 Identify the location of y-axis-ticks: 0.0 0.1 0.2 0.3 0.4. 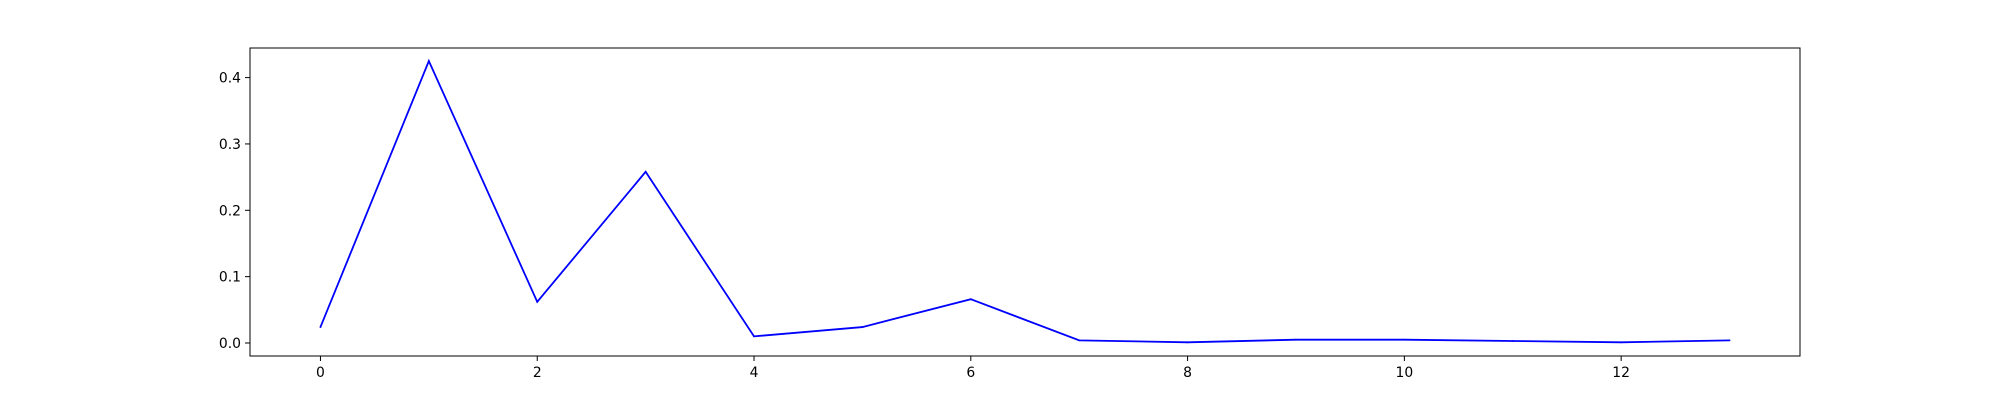
(234, 211).